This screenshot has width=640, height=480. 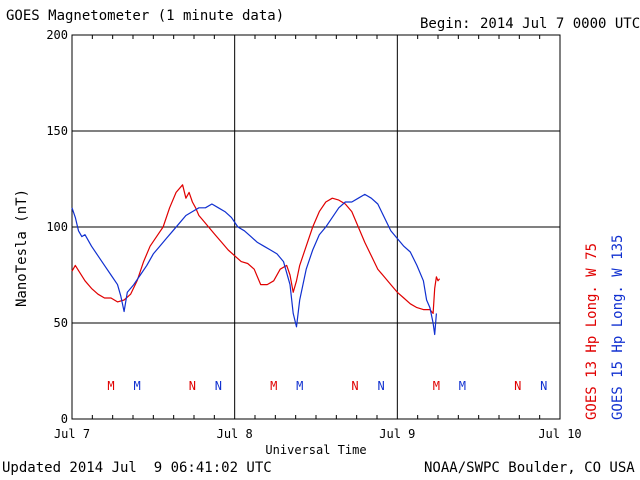 I want to click on x-tick-label: Jul 9, so click(x=397, y=434).